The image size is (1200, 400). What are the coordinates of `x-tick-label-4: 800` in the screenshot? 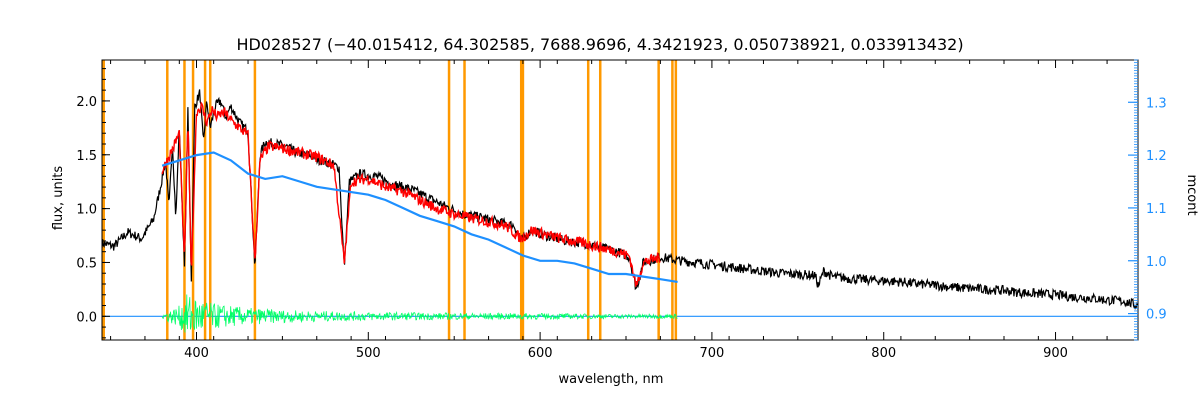 It's located at (883, 353).